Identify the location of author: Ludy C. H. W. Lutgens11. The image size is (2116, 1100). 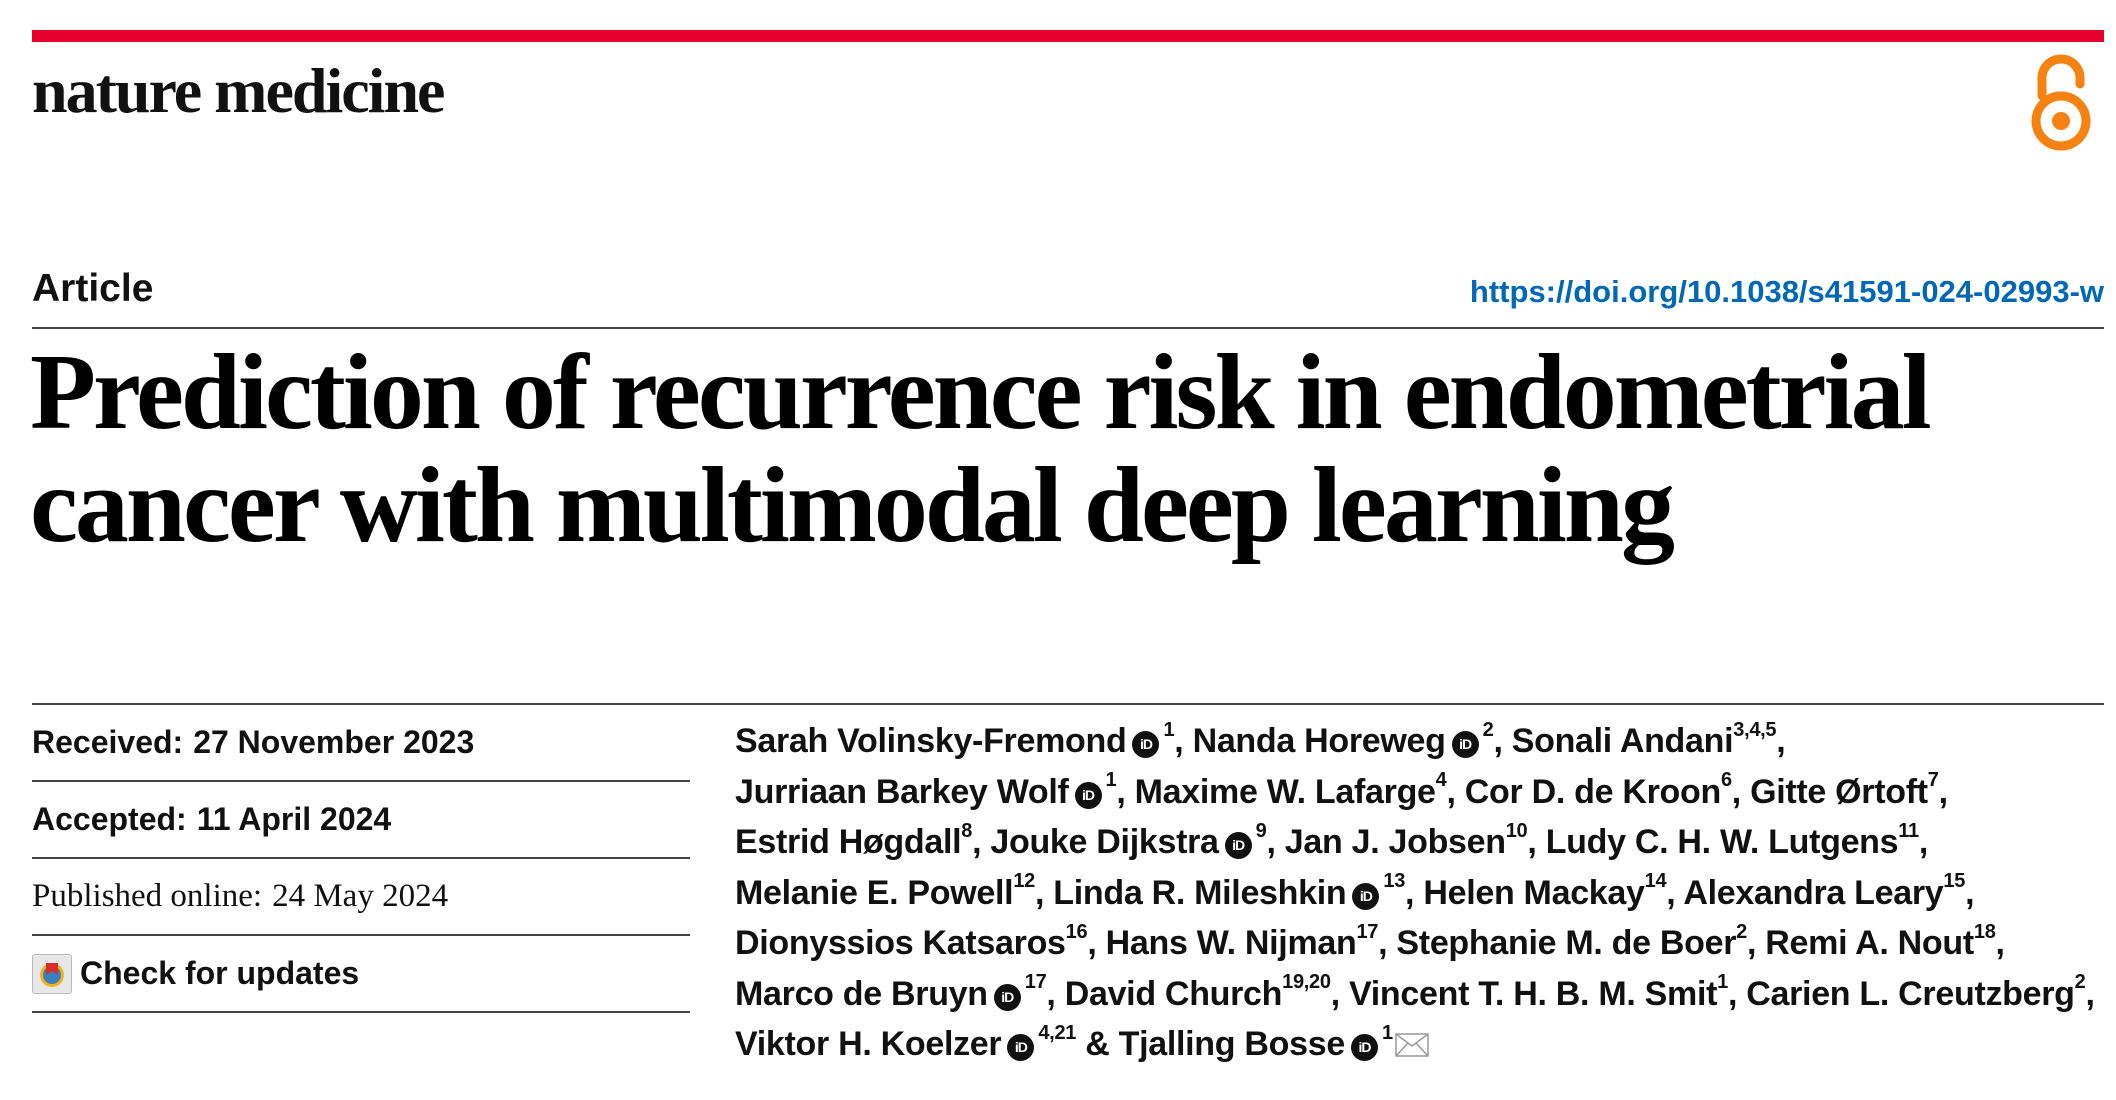
(1732, 840).